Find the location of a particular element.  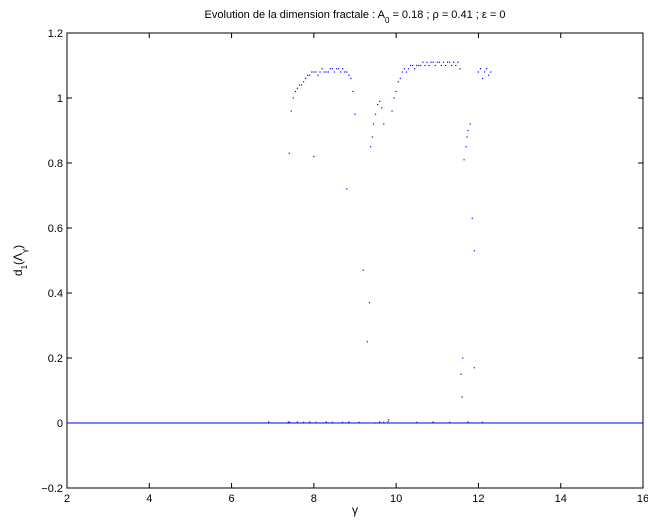

y-tick-label: −0.2 is located at coordinates (52, 489).